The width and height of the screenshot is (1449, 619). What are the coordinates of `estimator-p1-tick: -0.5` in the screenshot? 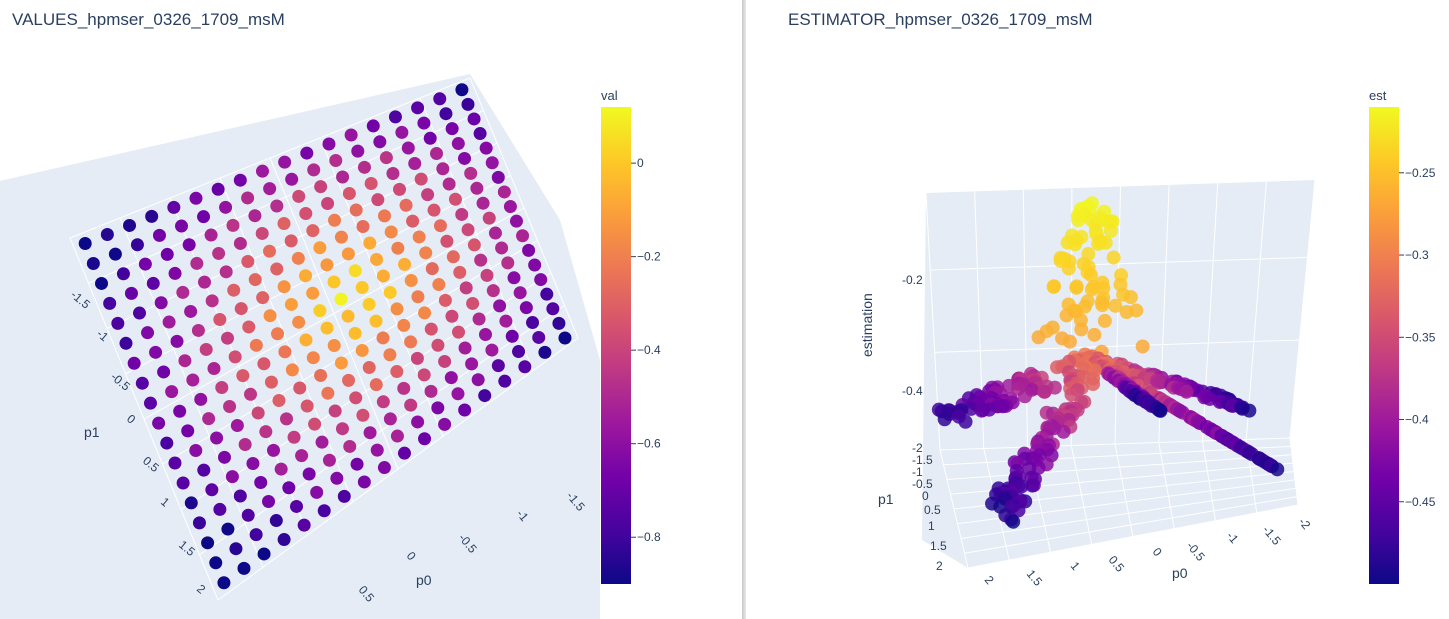 It's located at (922, 484).